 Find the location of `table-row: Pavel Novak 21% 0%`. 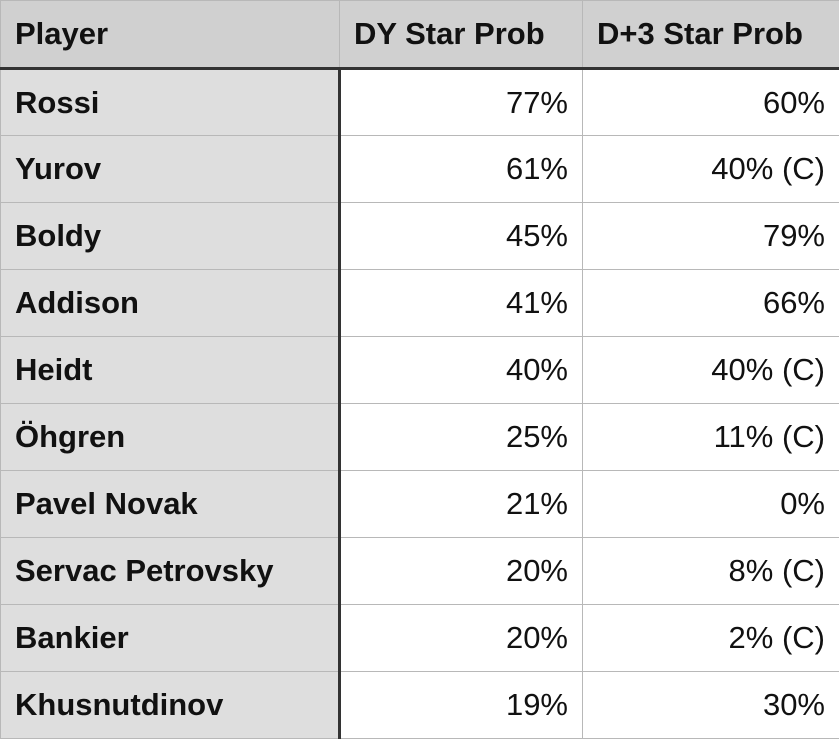

table-row: Pavel Novak 21% 0% is located at coordinates (419, 504).